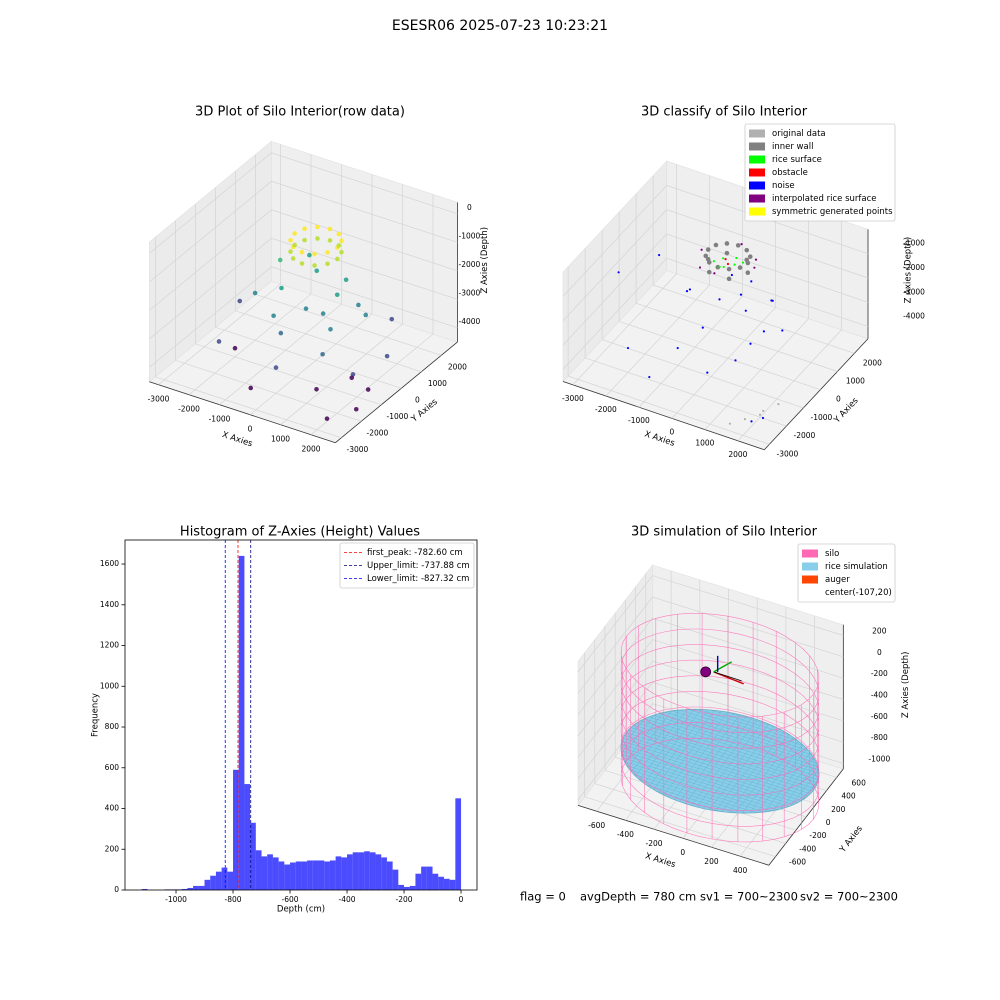  Describe the element at coordinates (832, 554) in the screenshot. I see `legend-label: silo` at that location.